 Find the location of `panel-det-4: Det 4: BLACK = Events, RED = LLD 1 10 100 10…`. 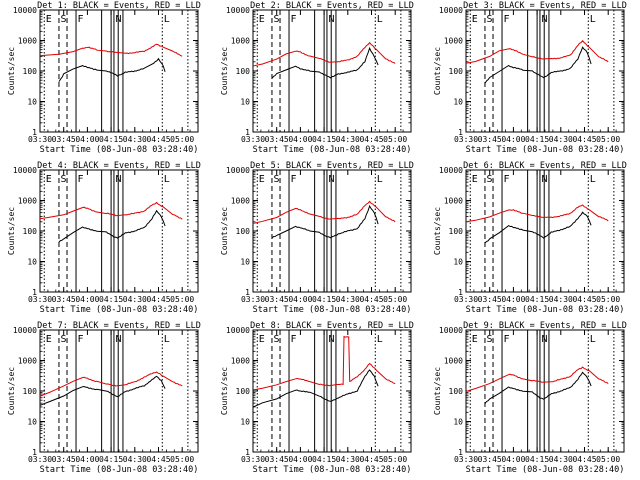

panel-det-4: Det 4: BLACK = Events, RED = LLD 1 10 100 10… is located at coordinates (104, 238).